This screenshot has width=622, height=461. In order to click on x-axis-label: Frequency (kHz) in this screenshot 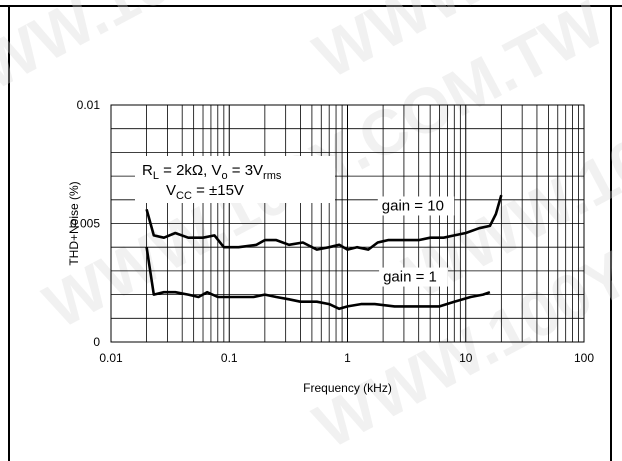, I will do `click(347, 388)`.